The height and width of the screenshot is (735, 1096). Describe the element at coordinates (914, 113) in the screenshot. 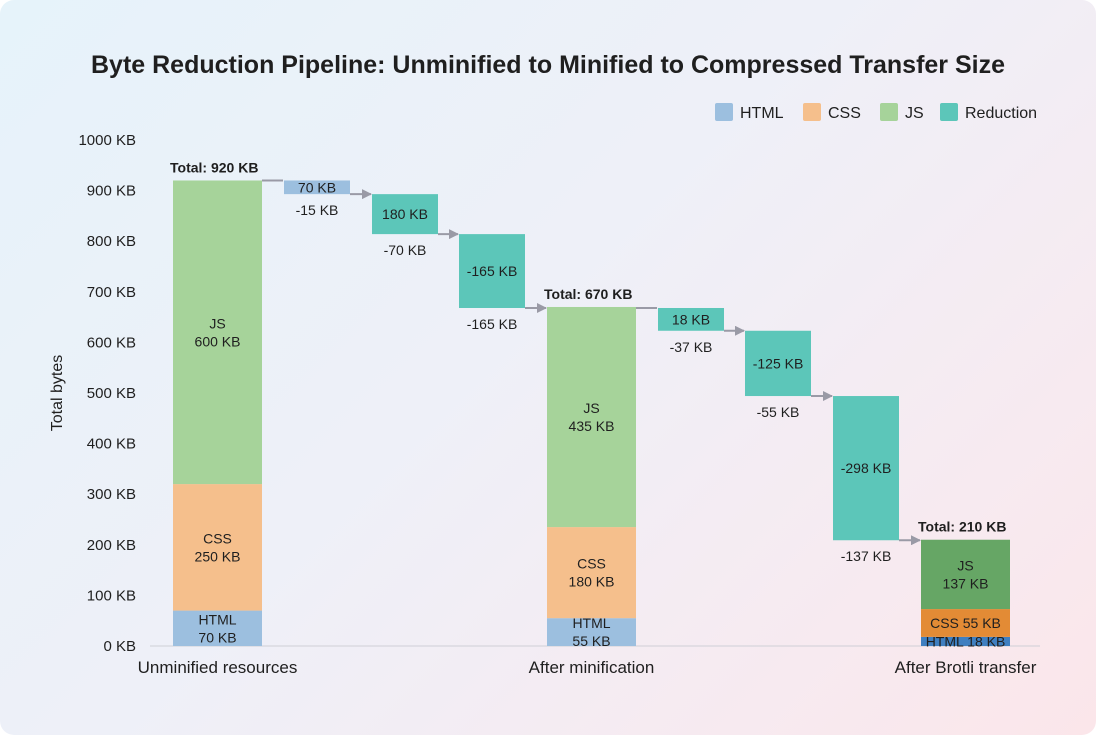

I see `legend-label: JS` at that location.